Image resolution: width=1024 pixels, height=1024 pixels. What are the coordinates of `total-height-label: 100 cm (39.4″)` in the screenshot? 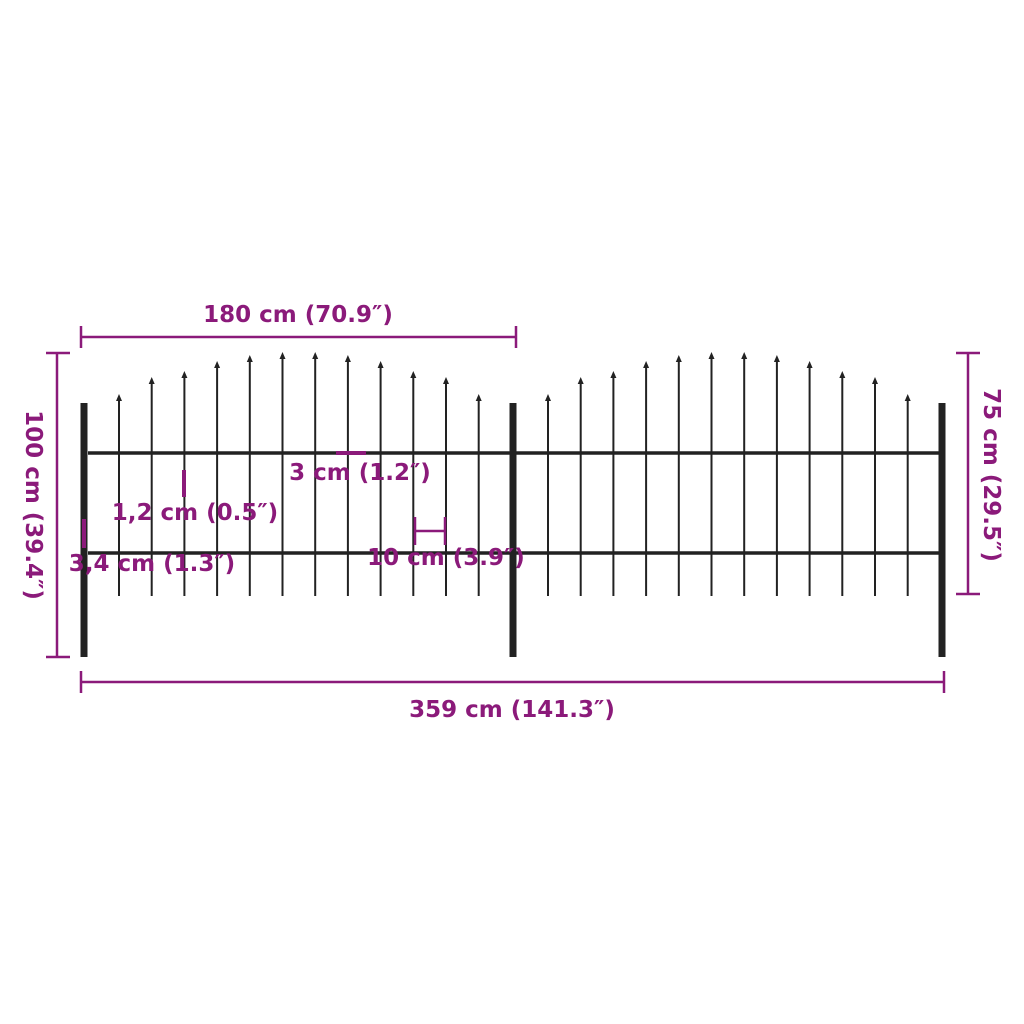 It's located at (33, 505).